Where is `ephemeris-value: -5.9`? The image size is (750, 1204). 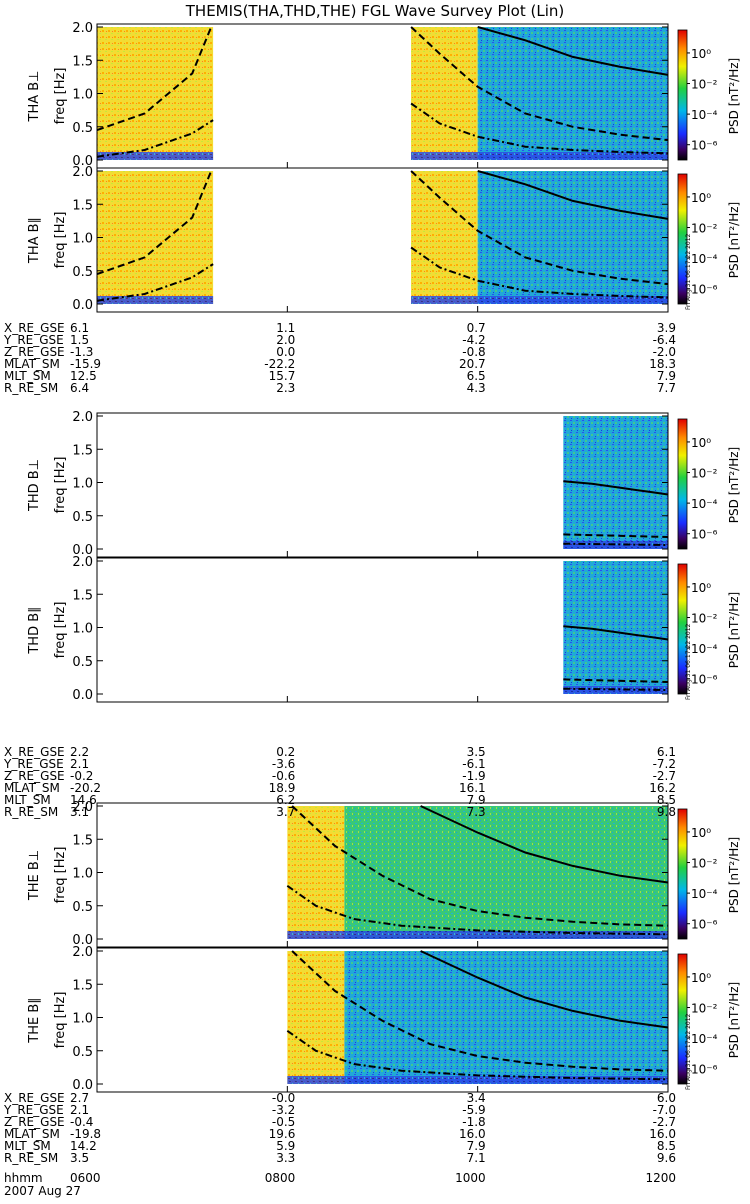
ephemeris-value: -5.9 is located at coordinates (473, 1110).